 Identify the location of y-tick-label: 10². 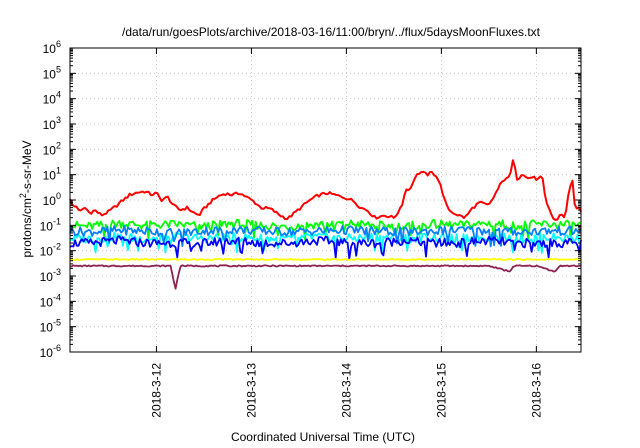
(52, 148).